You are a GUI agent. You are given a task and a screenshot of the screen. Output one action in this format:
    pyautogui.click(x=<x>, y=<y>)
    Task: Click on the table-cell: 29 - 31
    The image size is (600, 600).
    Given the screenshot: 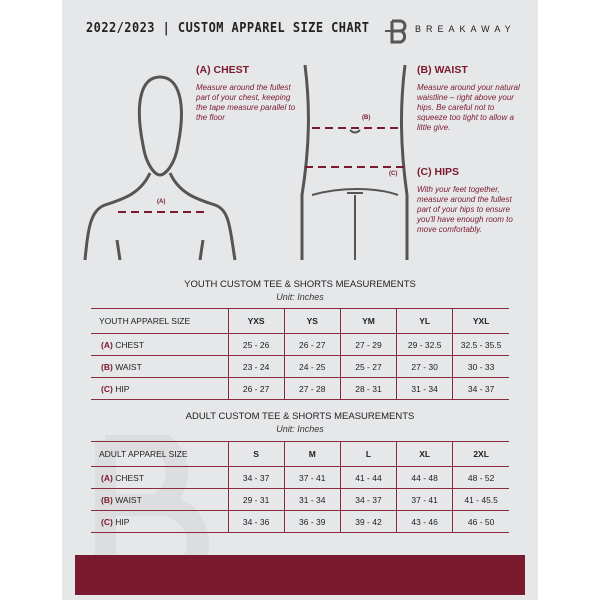 What is the action you would take?
    pyautogui.click(x=256, y=499)
    